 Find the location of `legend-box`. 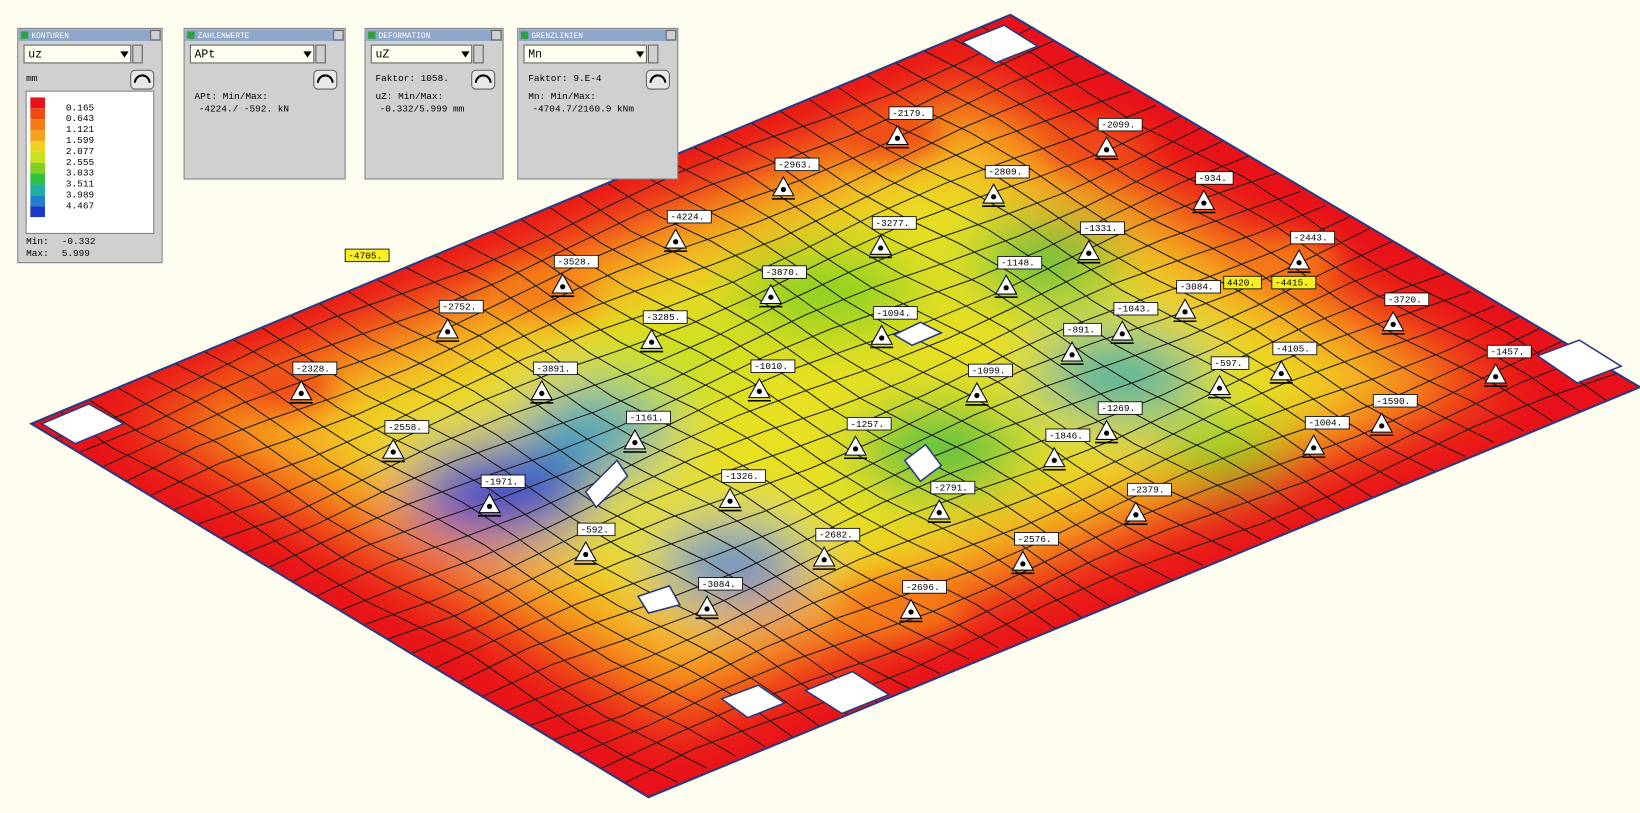

legend-box is located at coordinates (90, 162).